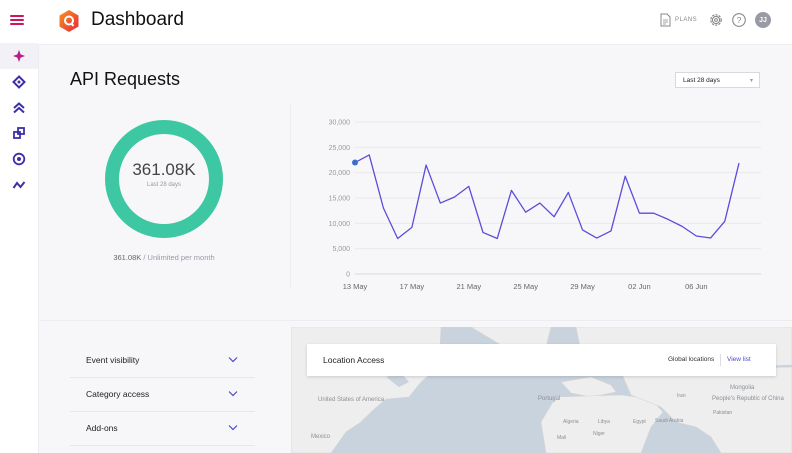 The image size is (792, 453). Describe the element at coordinates (348, 275) in the screenshot. I see `y-tick-label: 0` at that location.